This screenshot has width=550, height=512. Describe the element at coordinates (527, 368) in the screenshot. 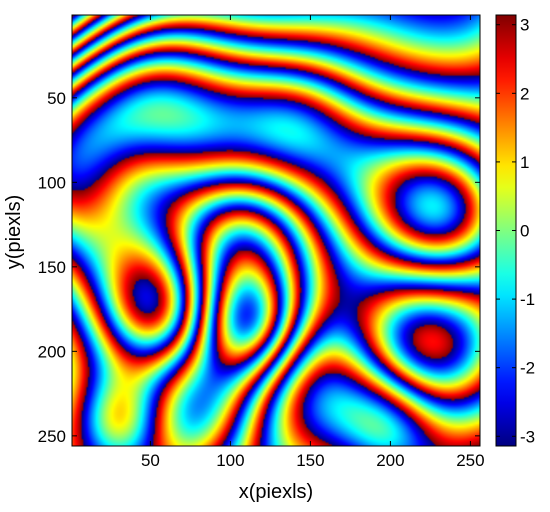

I see `colorbar-tick-label: -2` at that location.